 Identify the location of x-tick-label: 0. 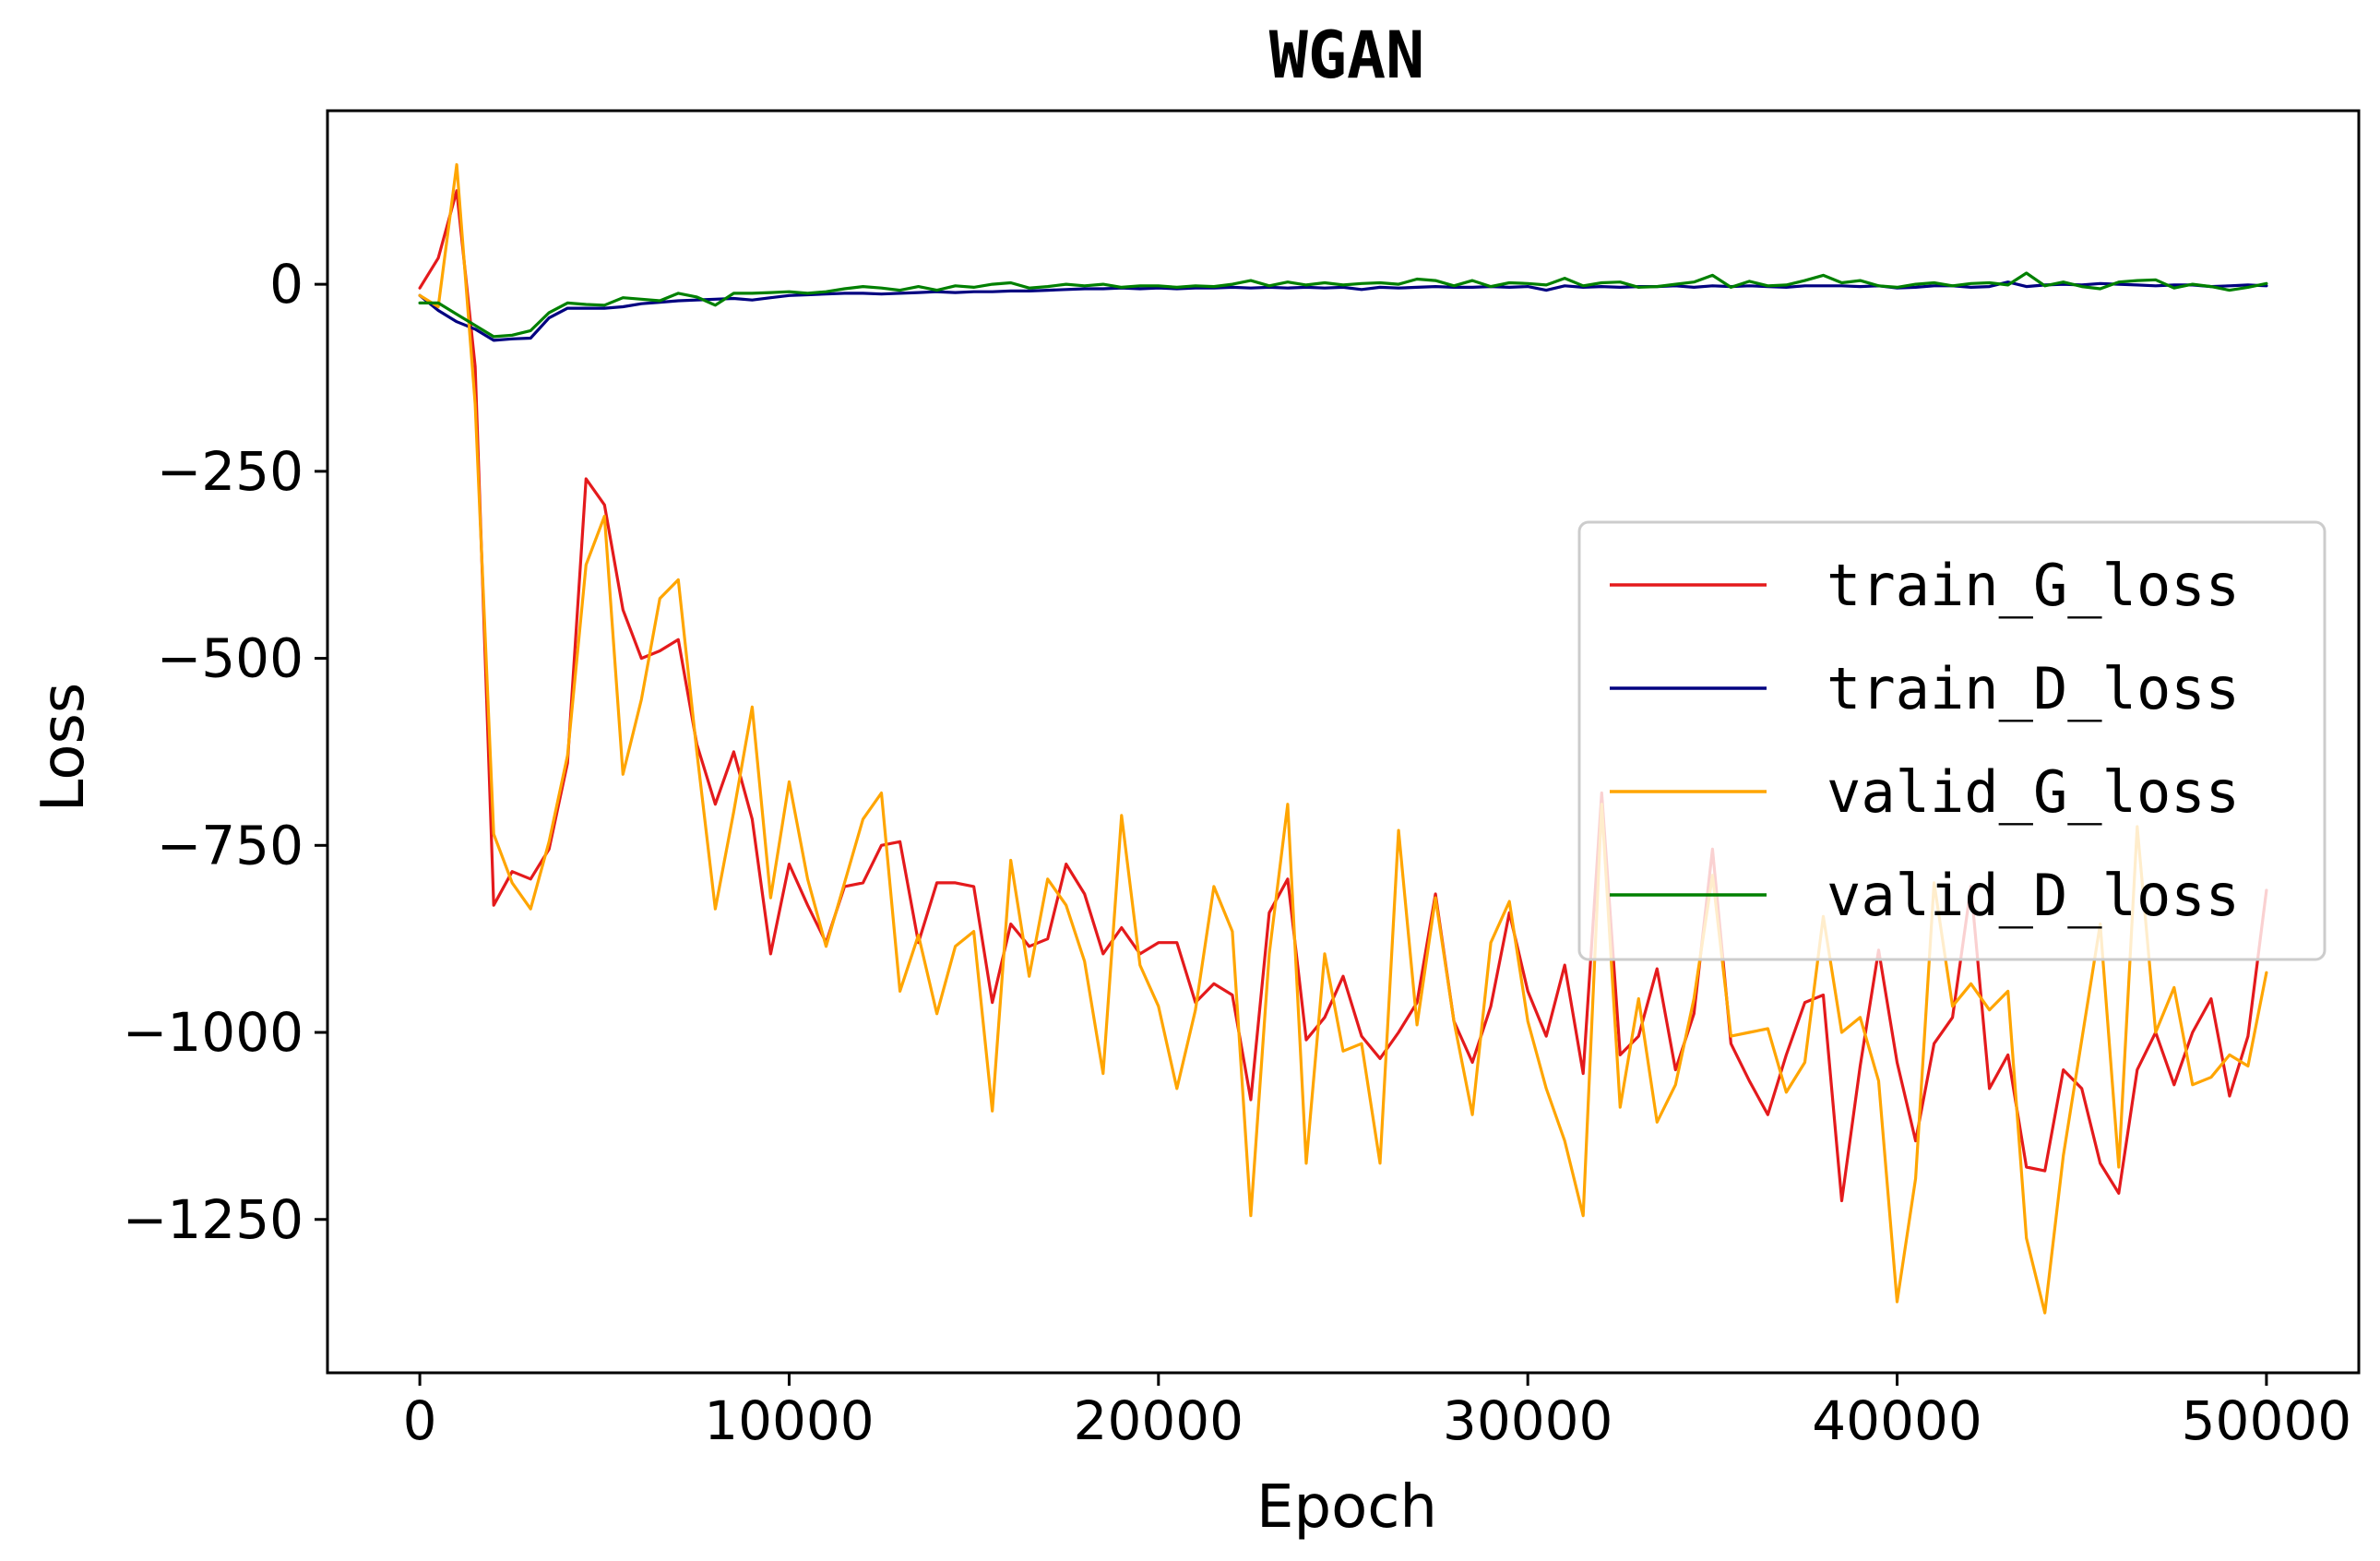
(420, 1420).